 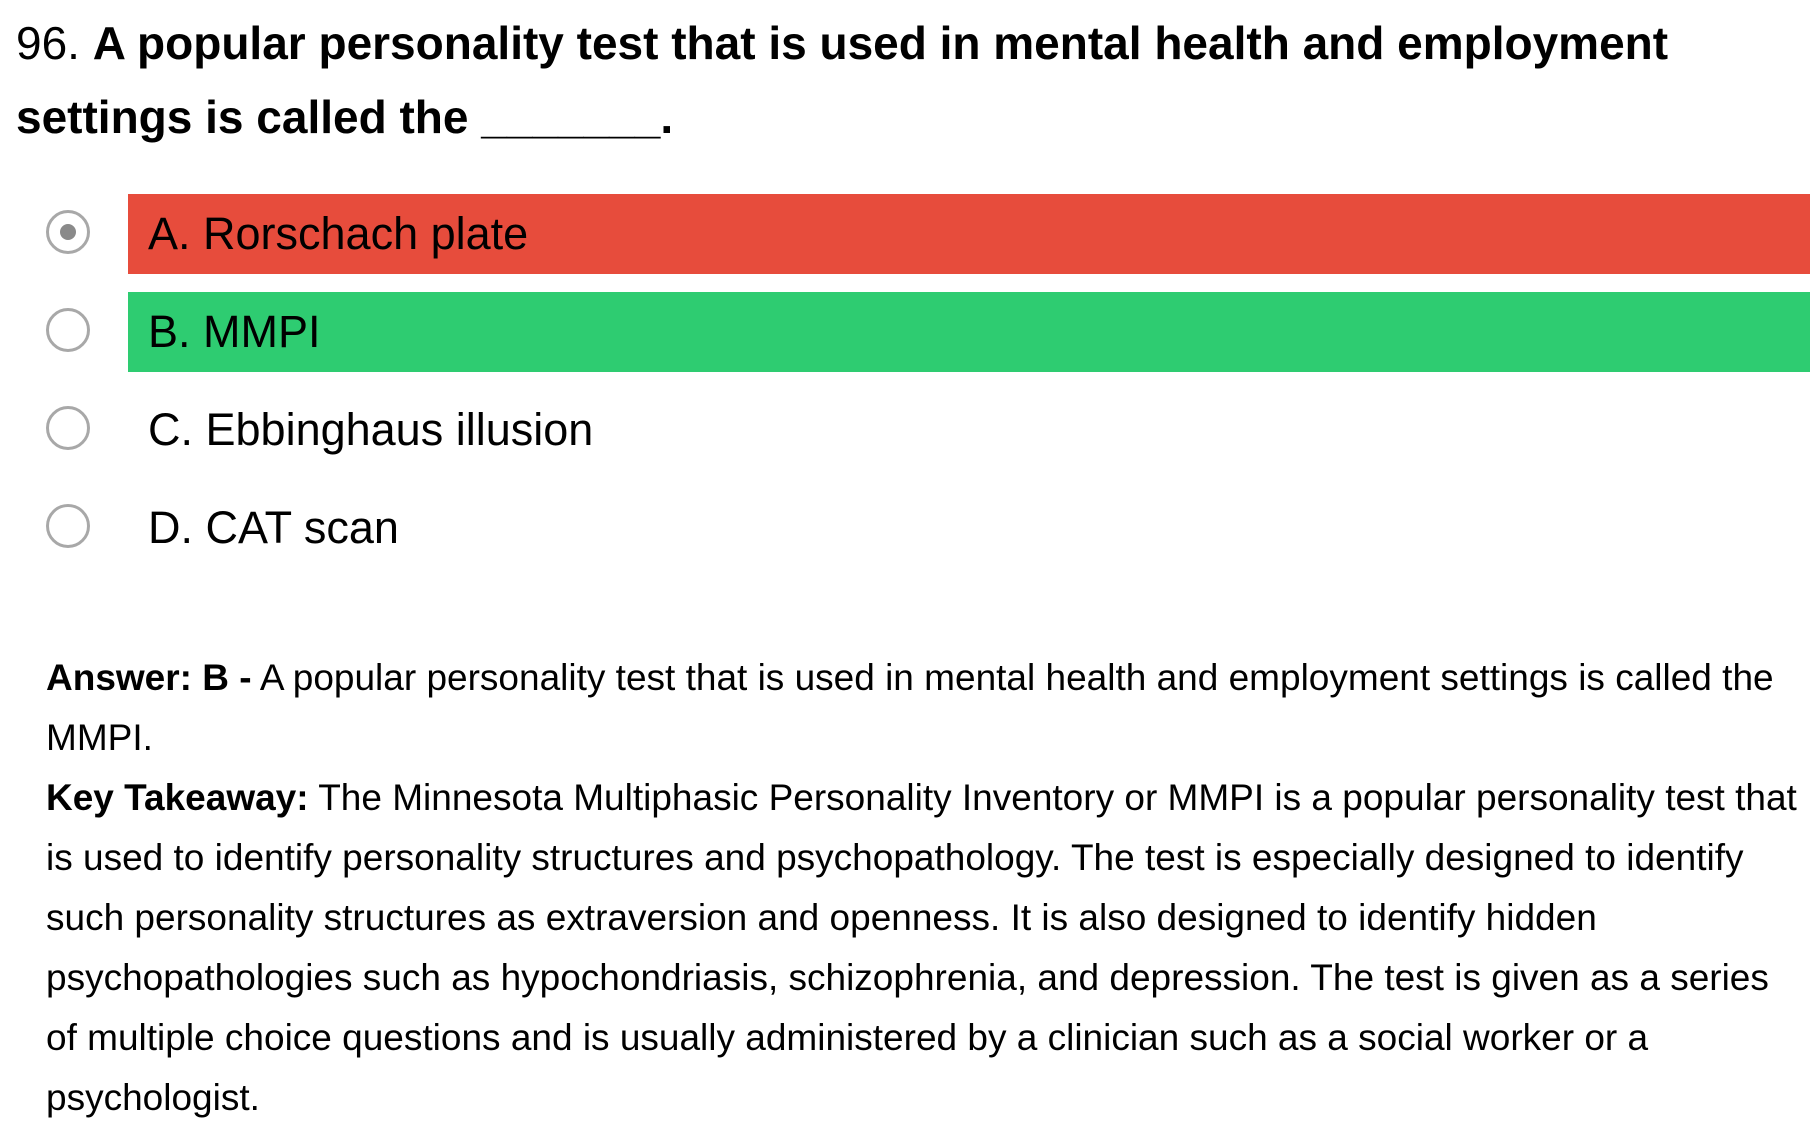 I want to click on answer-label: Answer: B -, so click(x=149, y=677).